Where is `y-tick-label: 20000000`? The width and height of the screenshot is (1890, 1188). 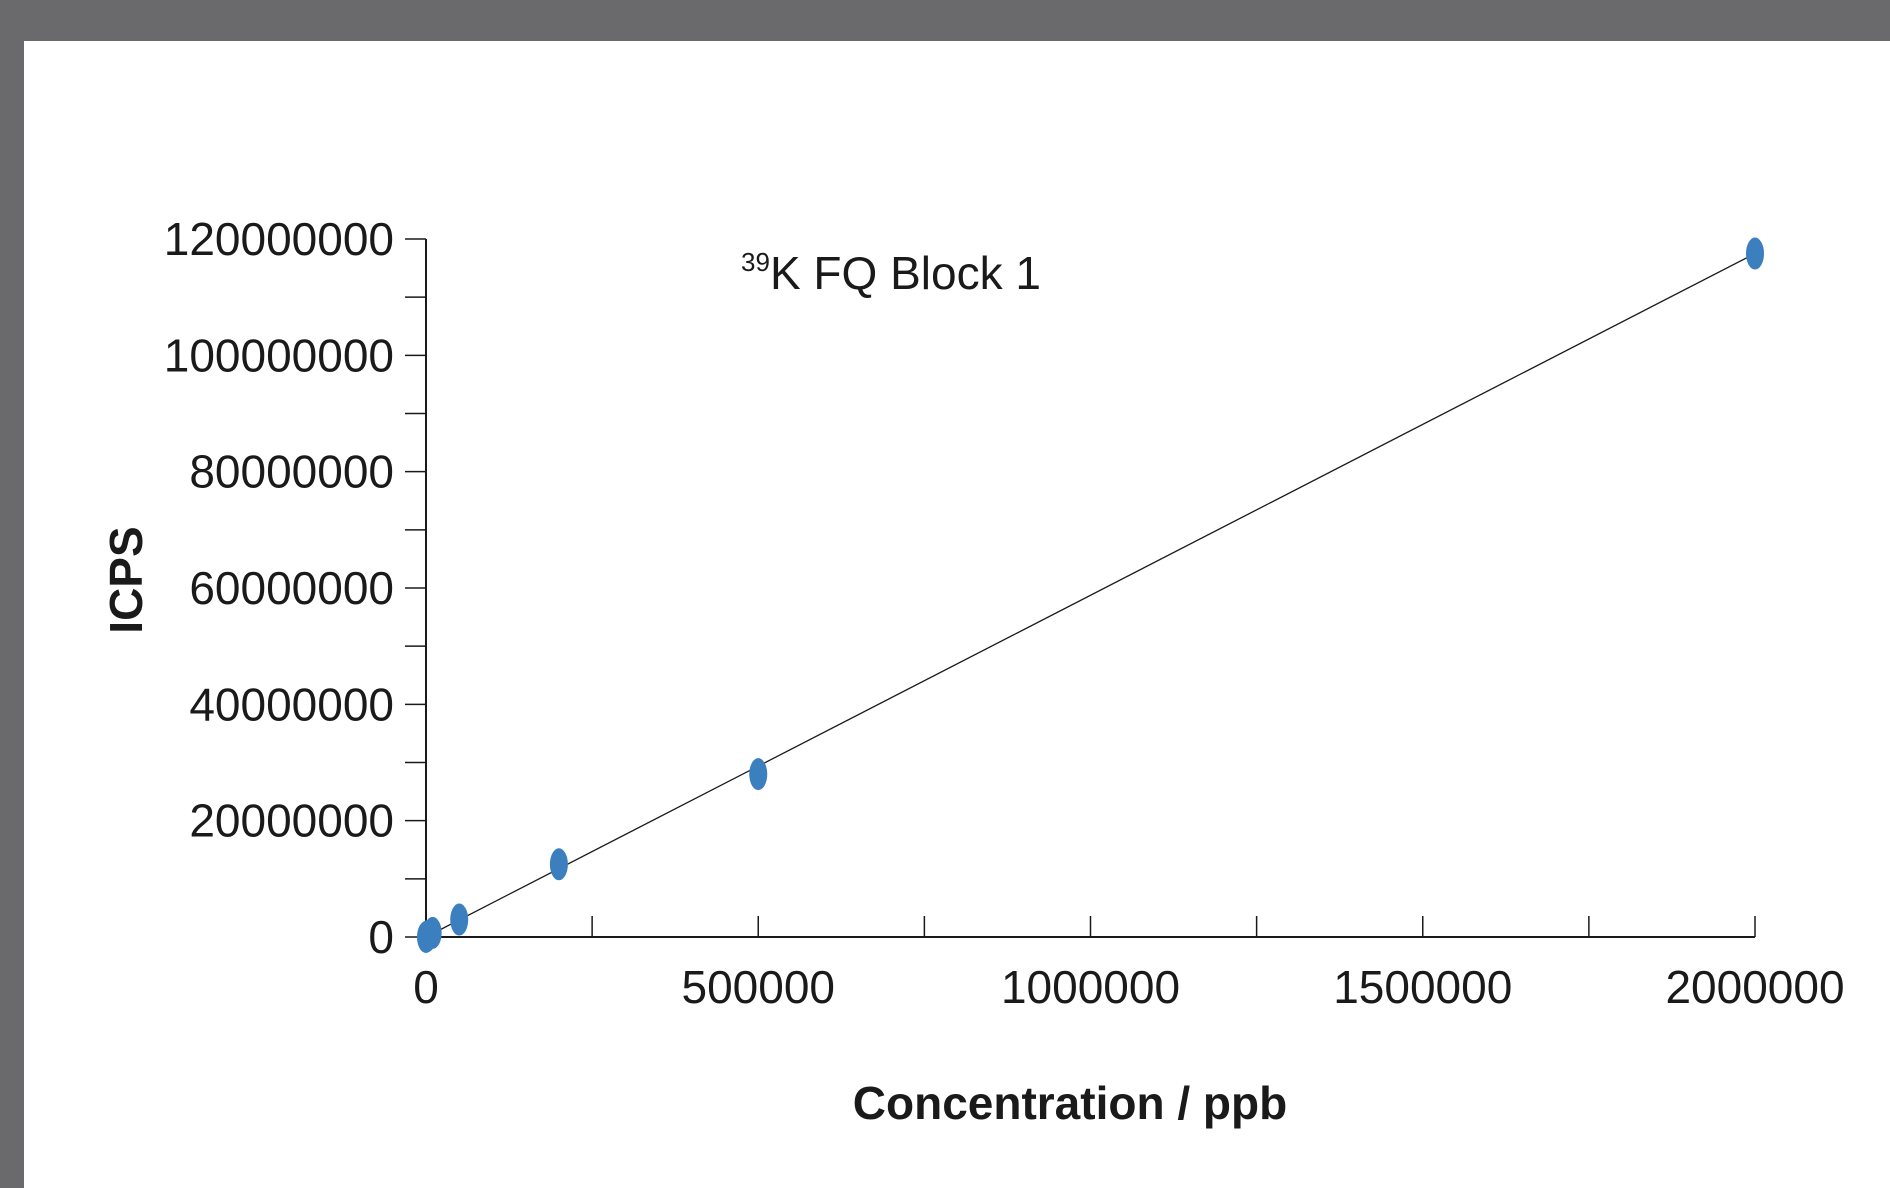
y-tick-label: 20000000 is located at coordinates (291, 821).